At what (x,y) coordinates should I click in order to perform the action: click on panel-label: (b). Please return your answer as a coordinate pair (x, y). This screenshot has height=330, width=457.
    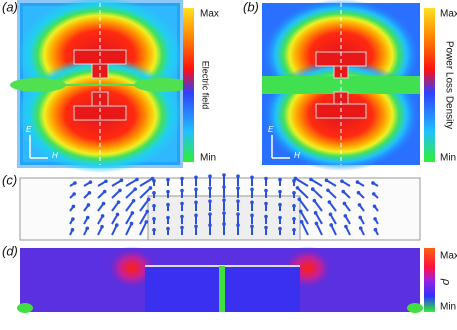
    Looking at the image, I should click on (251, 7).